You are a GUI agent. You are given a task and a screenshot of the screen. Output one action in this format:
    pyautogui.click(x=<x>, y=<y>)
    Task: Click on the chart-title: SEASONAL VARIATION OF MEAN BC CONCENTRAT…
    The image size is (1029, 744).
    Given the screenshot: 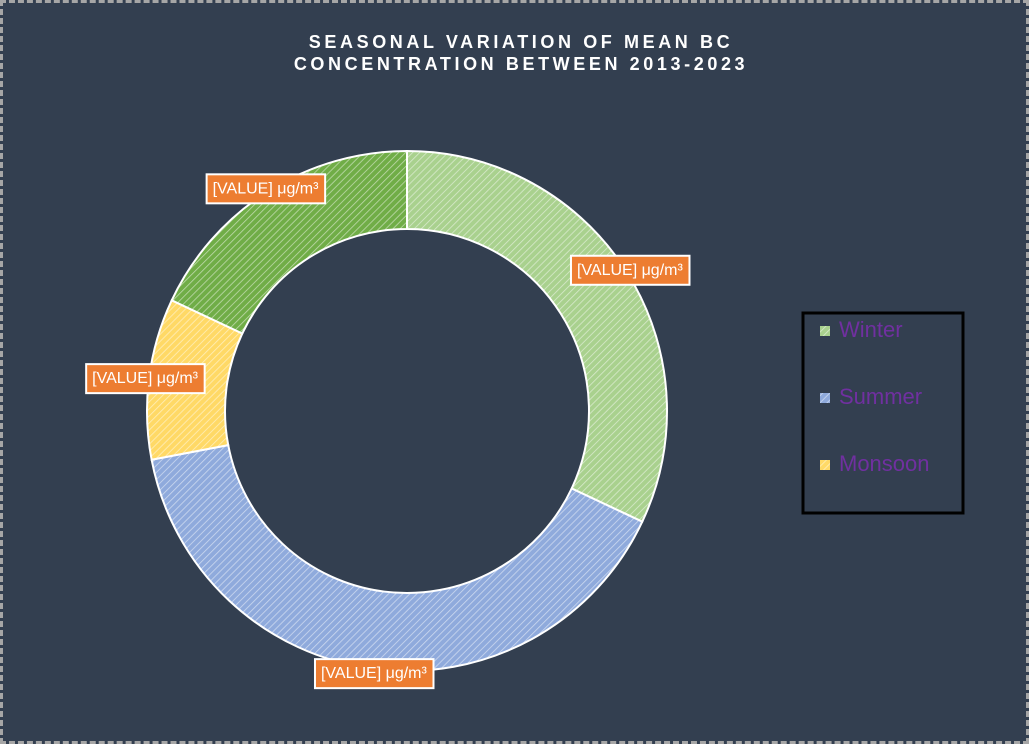 What is the action you would take?
    pyautogui.click(x=521, y=53)
    